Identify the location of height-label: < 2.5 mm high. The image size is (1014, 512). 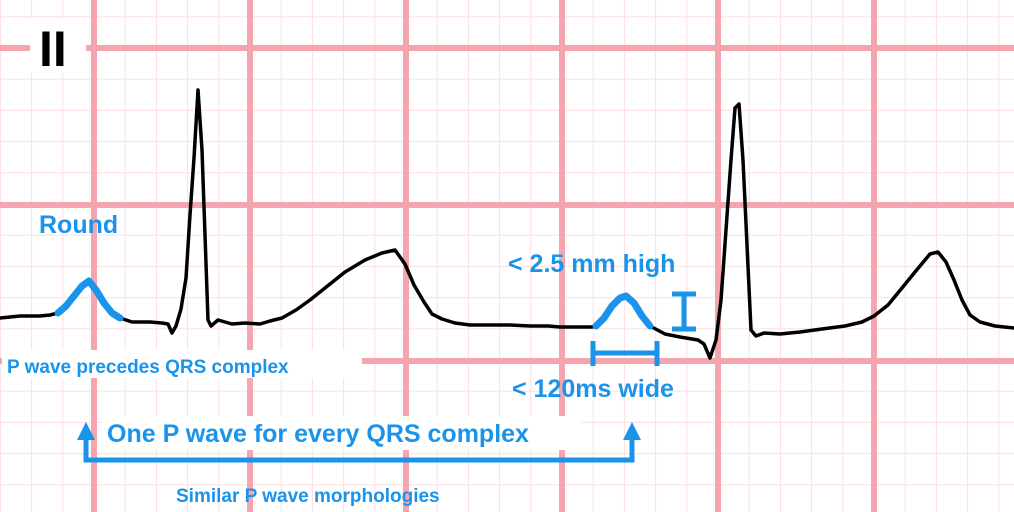
(591, 264).